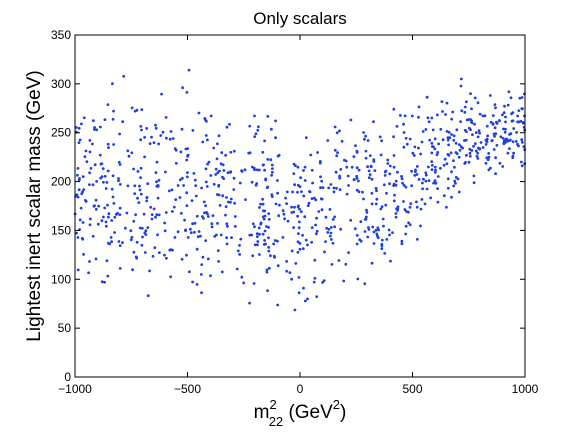 The width and height of the screenshot is (579, 436). What do you see at coordinates (75, 389) in the screenshot?
I see `x-tick-label: −1000` at bounding box center [75, 389].